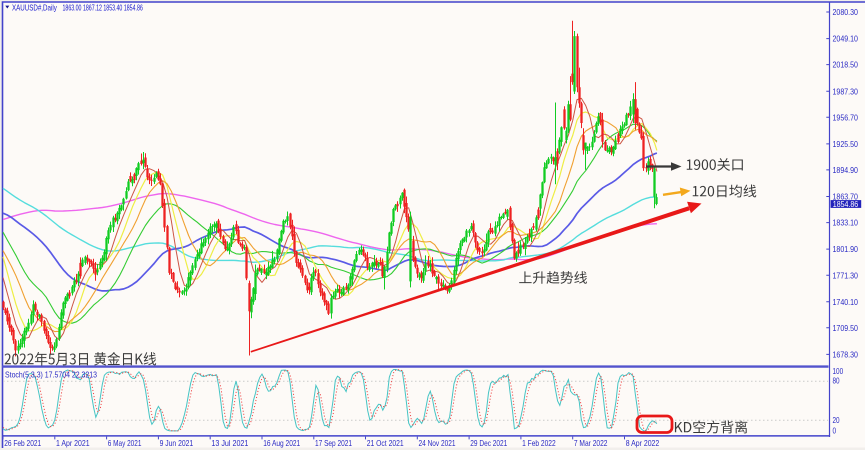  I want to click on svg-text: 8 Apr 2022, so click(643, 443).